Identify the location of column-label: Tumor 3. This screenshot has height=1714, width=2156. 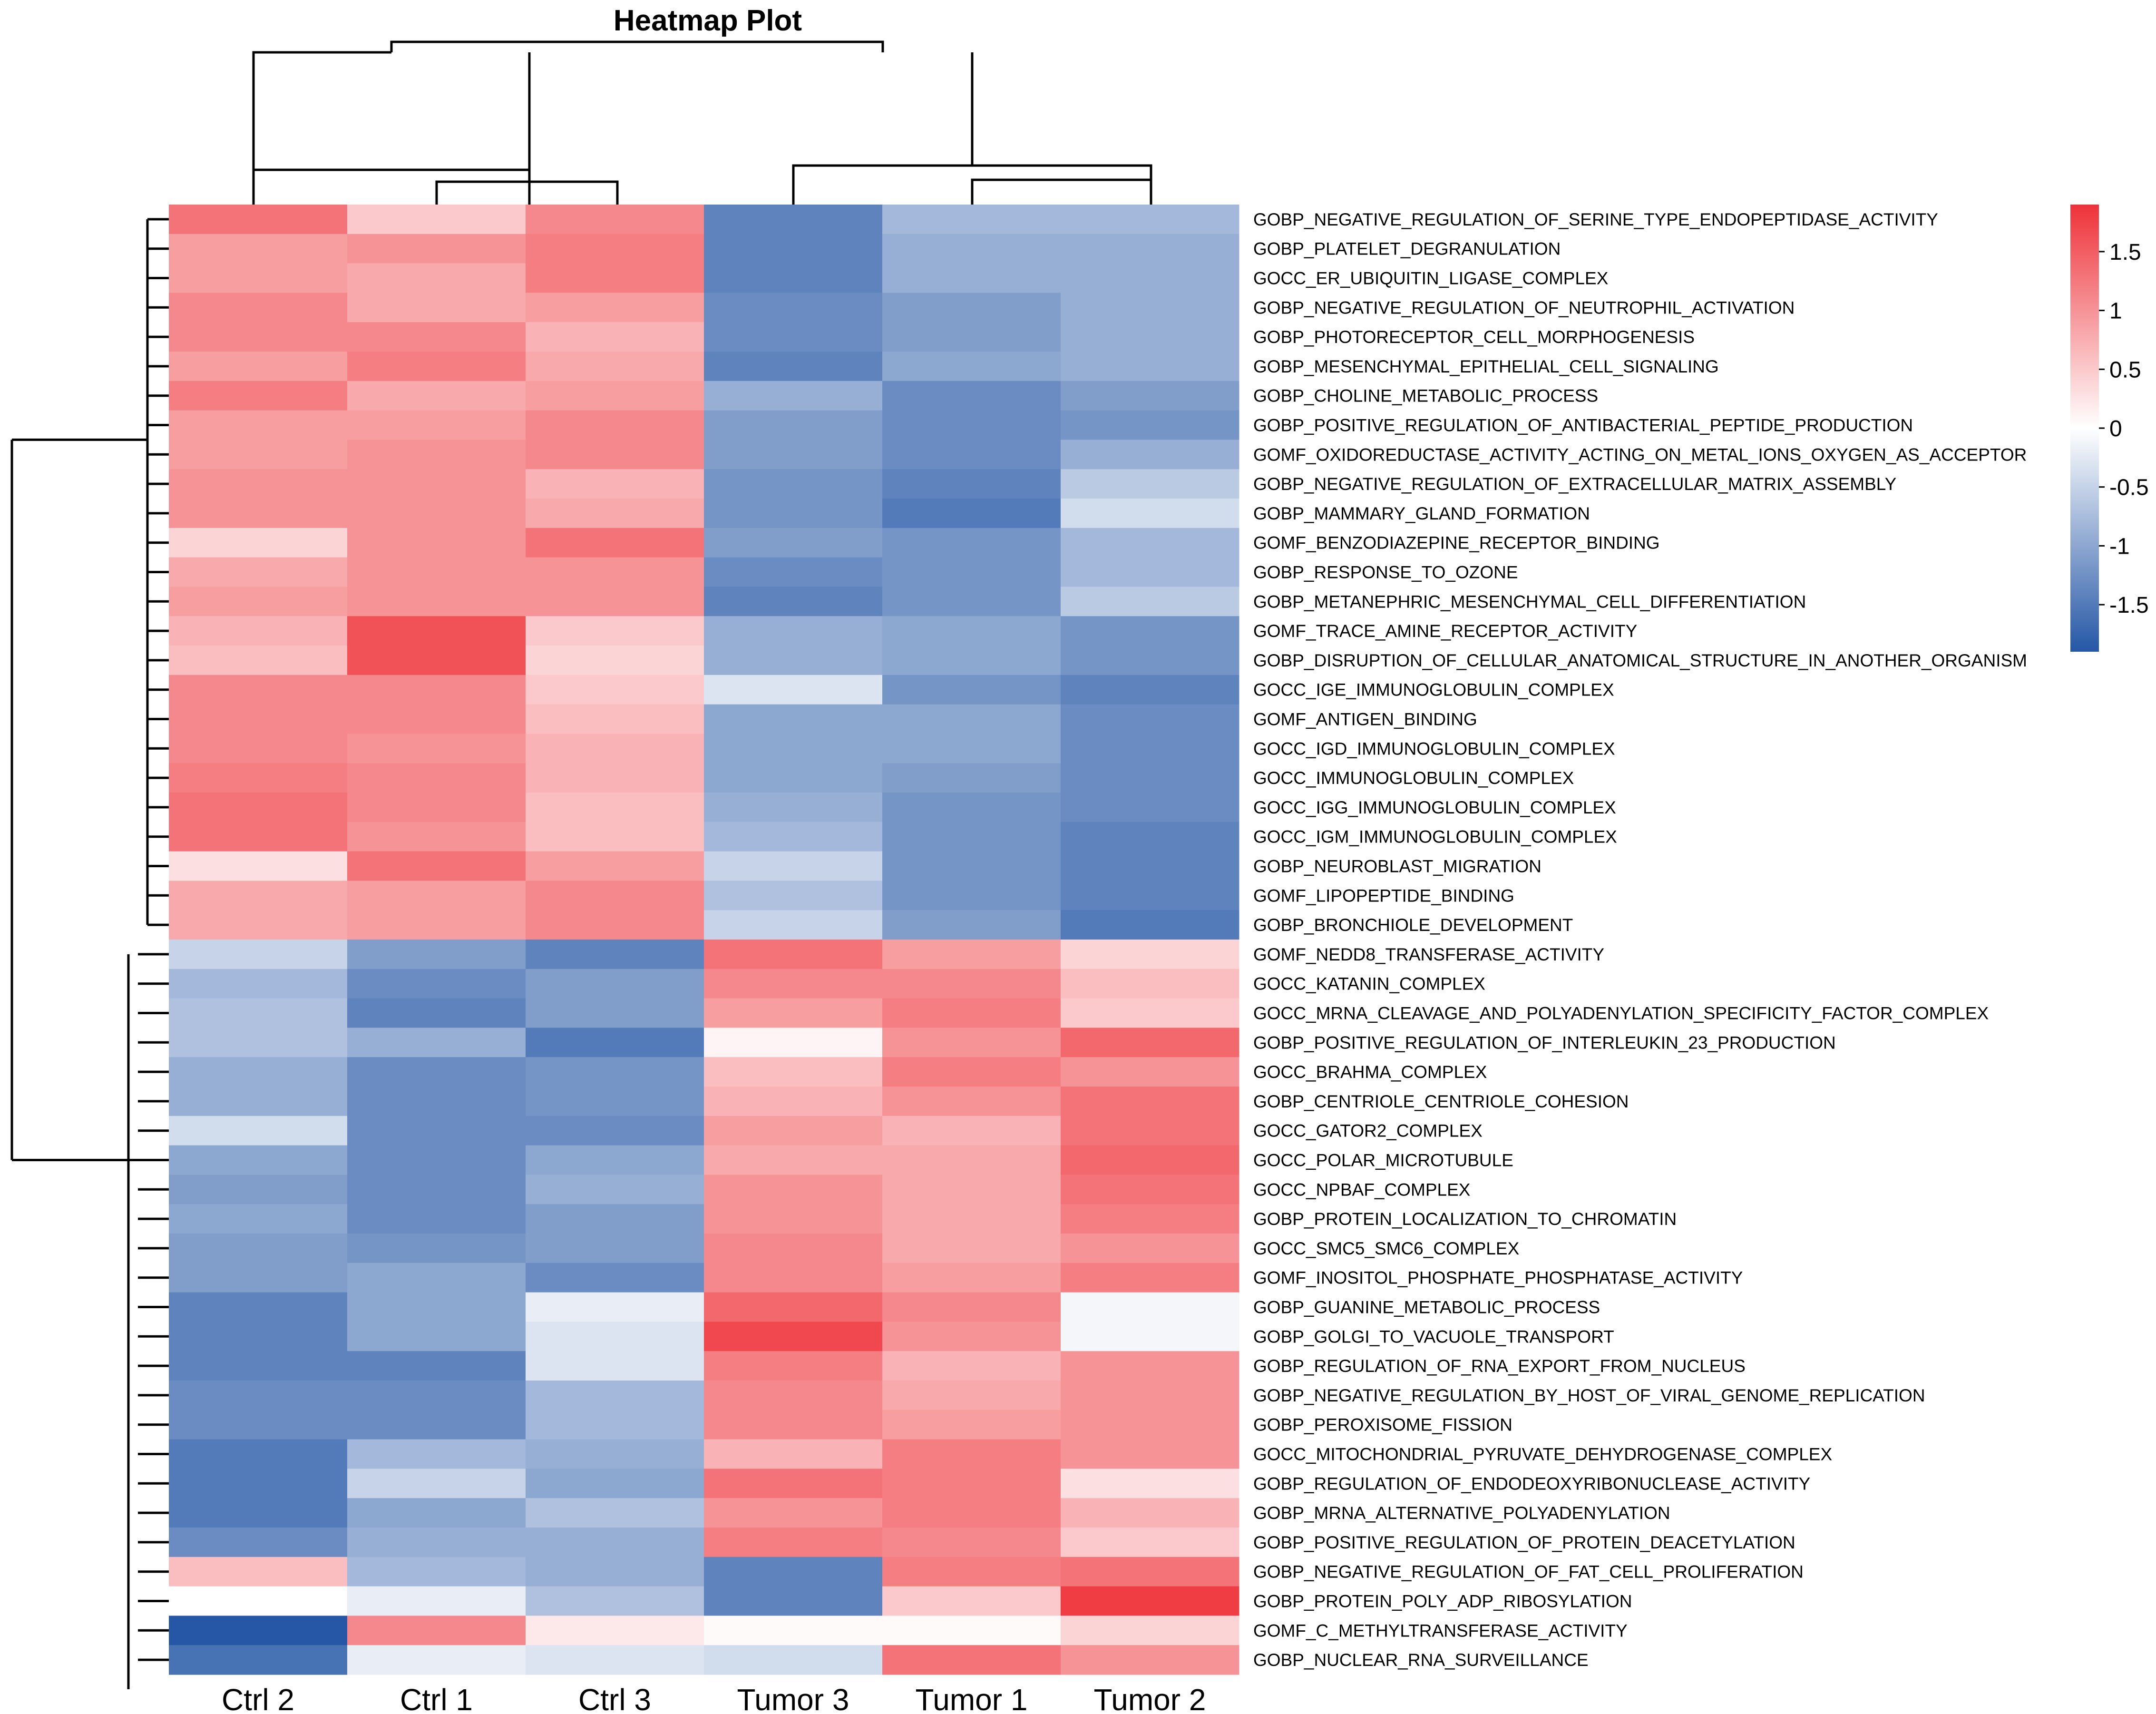
(793, 1698).